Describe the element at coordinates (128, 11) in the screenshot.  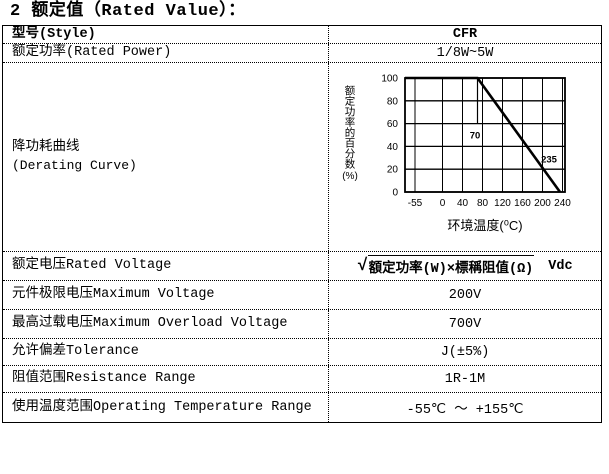
I see `section-title: 2 额定值（Rated Value）：` at that location.